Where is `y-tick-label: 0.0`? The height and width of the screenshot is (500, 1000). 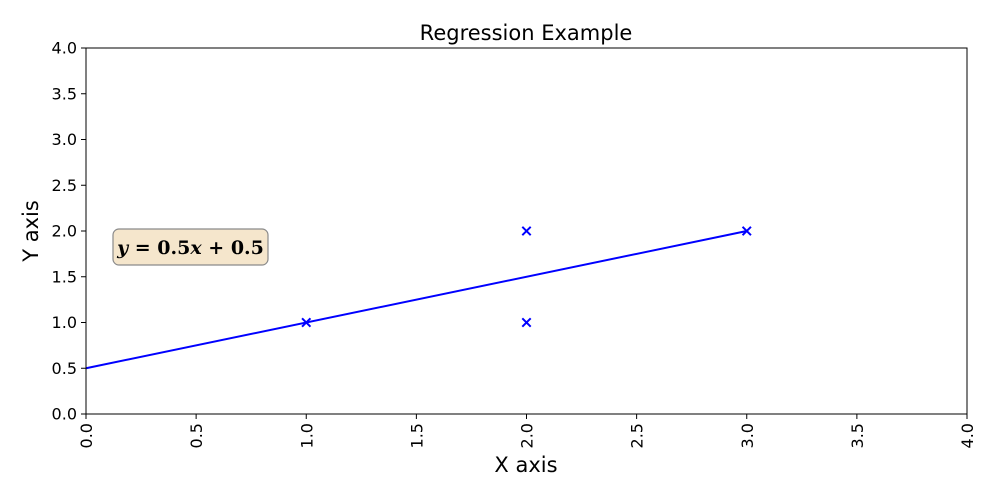 y-tick-label: 0.0 is located at coordinates (64, 414).